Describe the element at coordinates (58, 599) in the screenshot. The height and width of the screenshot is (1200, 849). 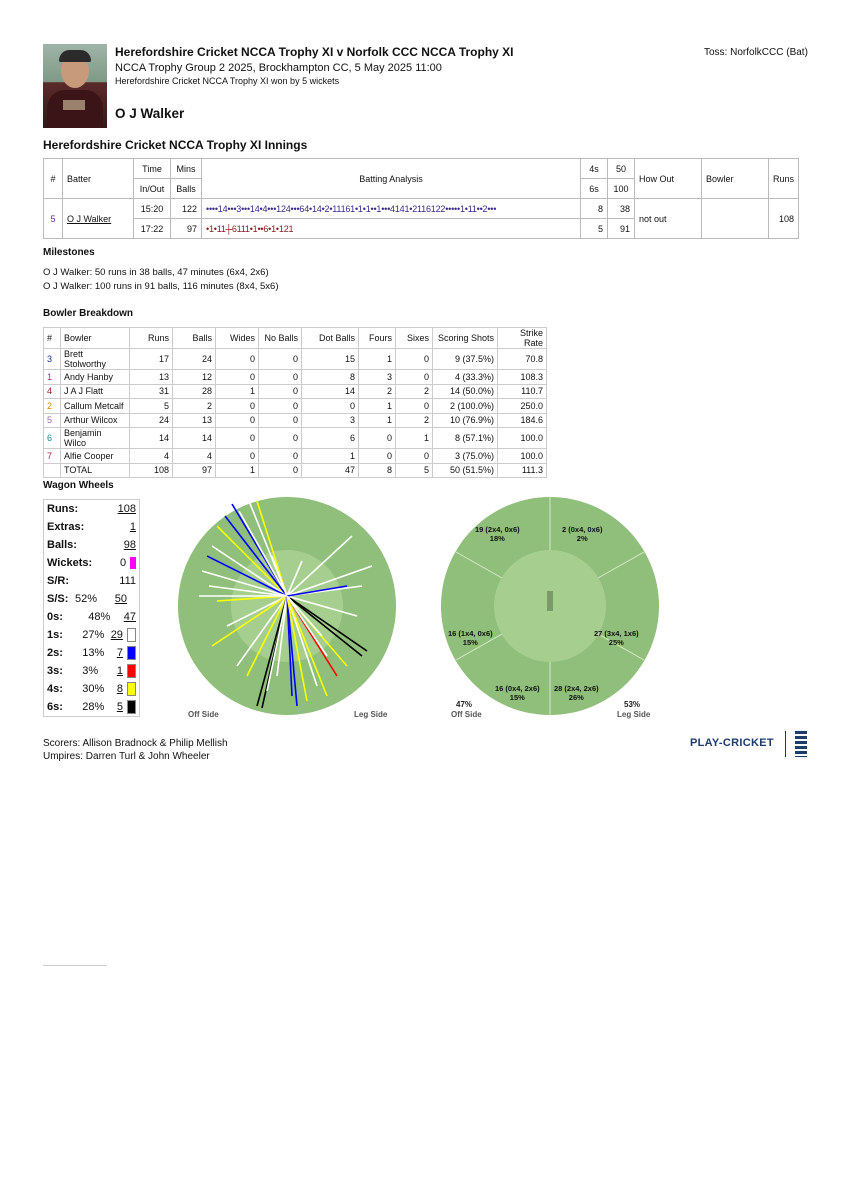
I see `summary-key: S/S:` at that location.